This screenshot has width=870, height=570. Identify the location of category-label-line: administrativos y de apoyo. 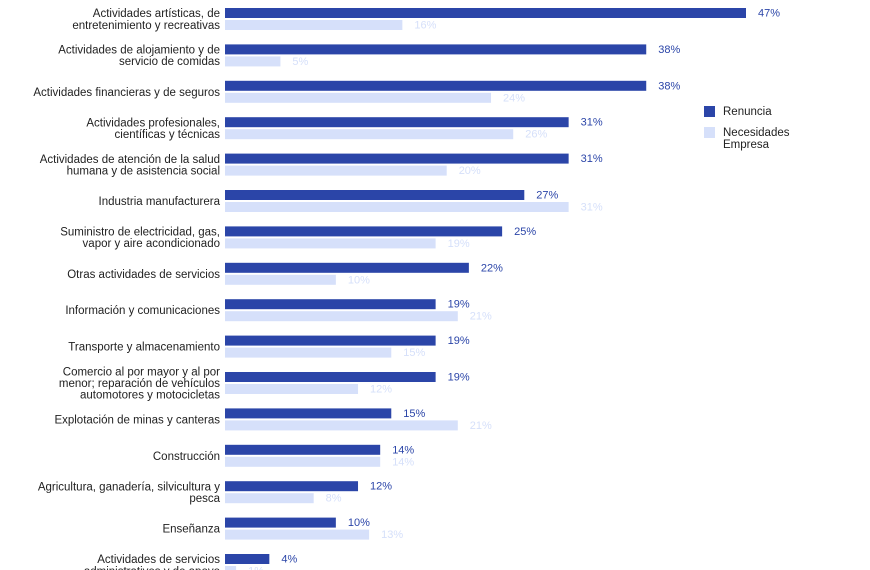
(152, 568).